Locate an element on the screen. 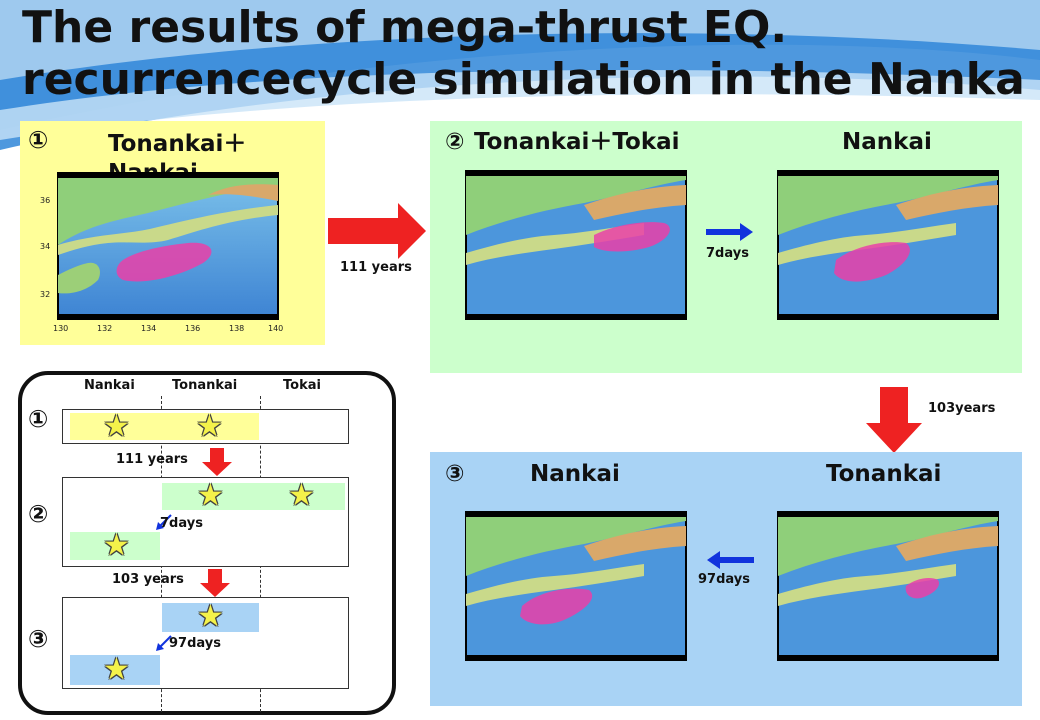 Image resolution: width=1040 pixels, height=720 pixels. arrow-97days-label: 97days is located at coordinates (724, 579).